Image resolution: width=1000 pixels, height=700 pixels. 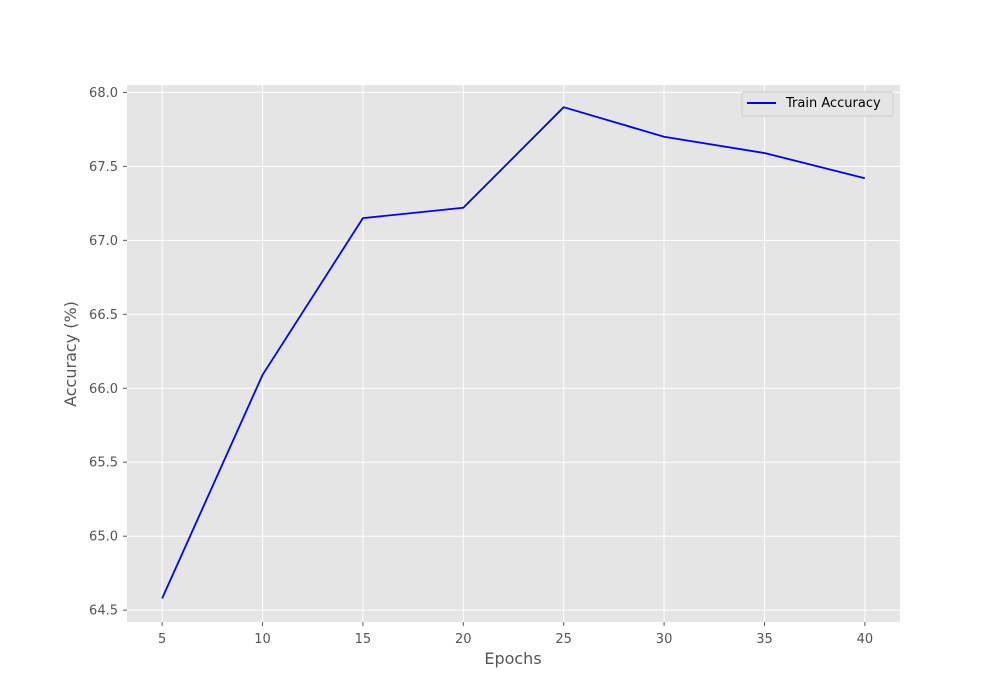 I want to click on y-axis-ticks: 64.5 65.0 65.5 66.0 66.5 67.0 67.5 68.0, so click(x=108, y=352).